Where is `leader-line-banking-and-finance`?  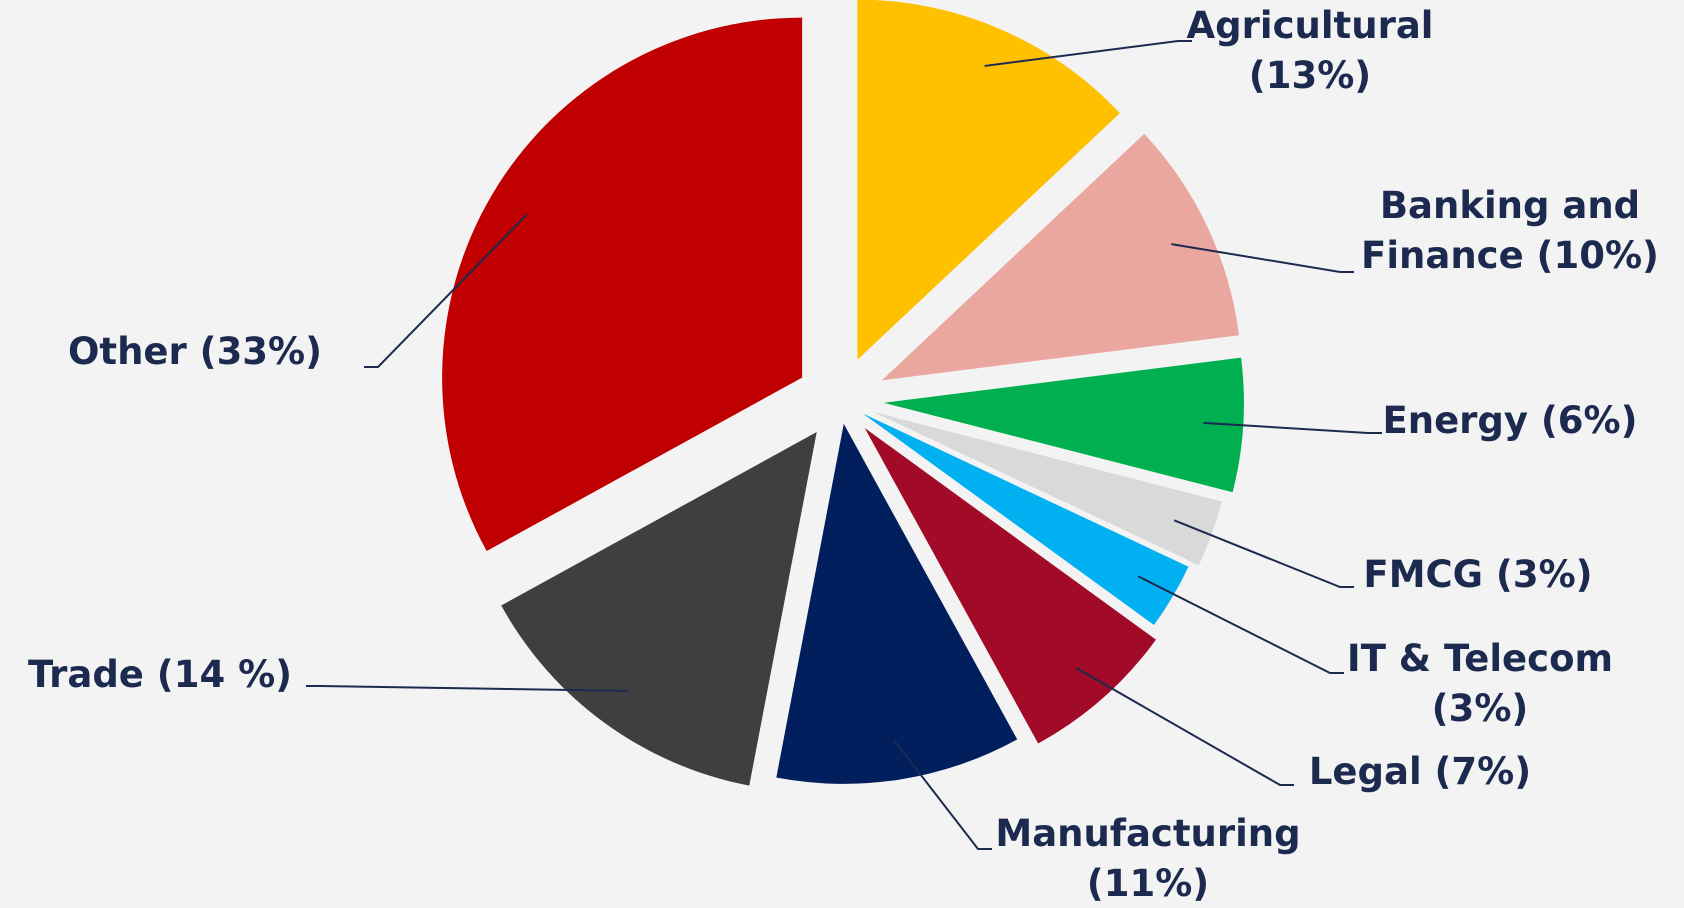
leader-line-banking-and-finance is located at coordinates (1262, 258).